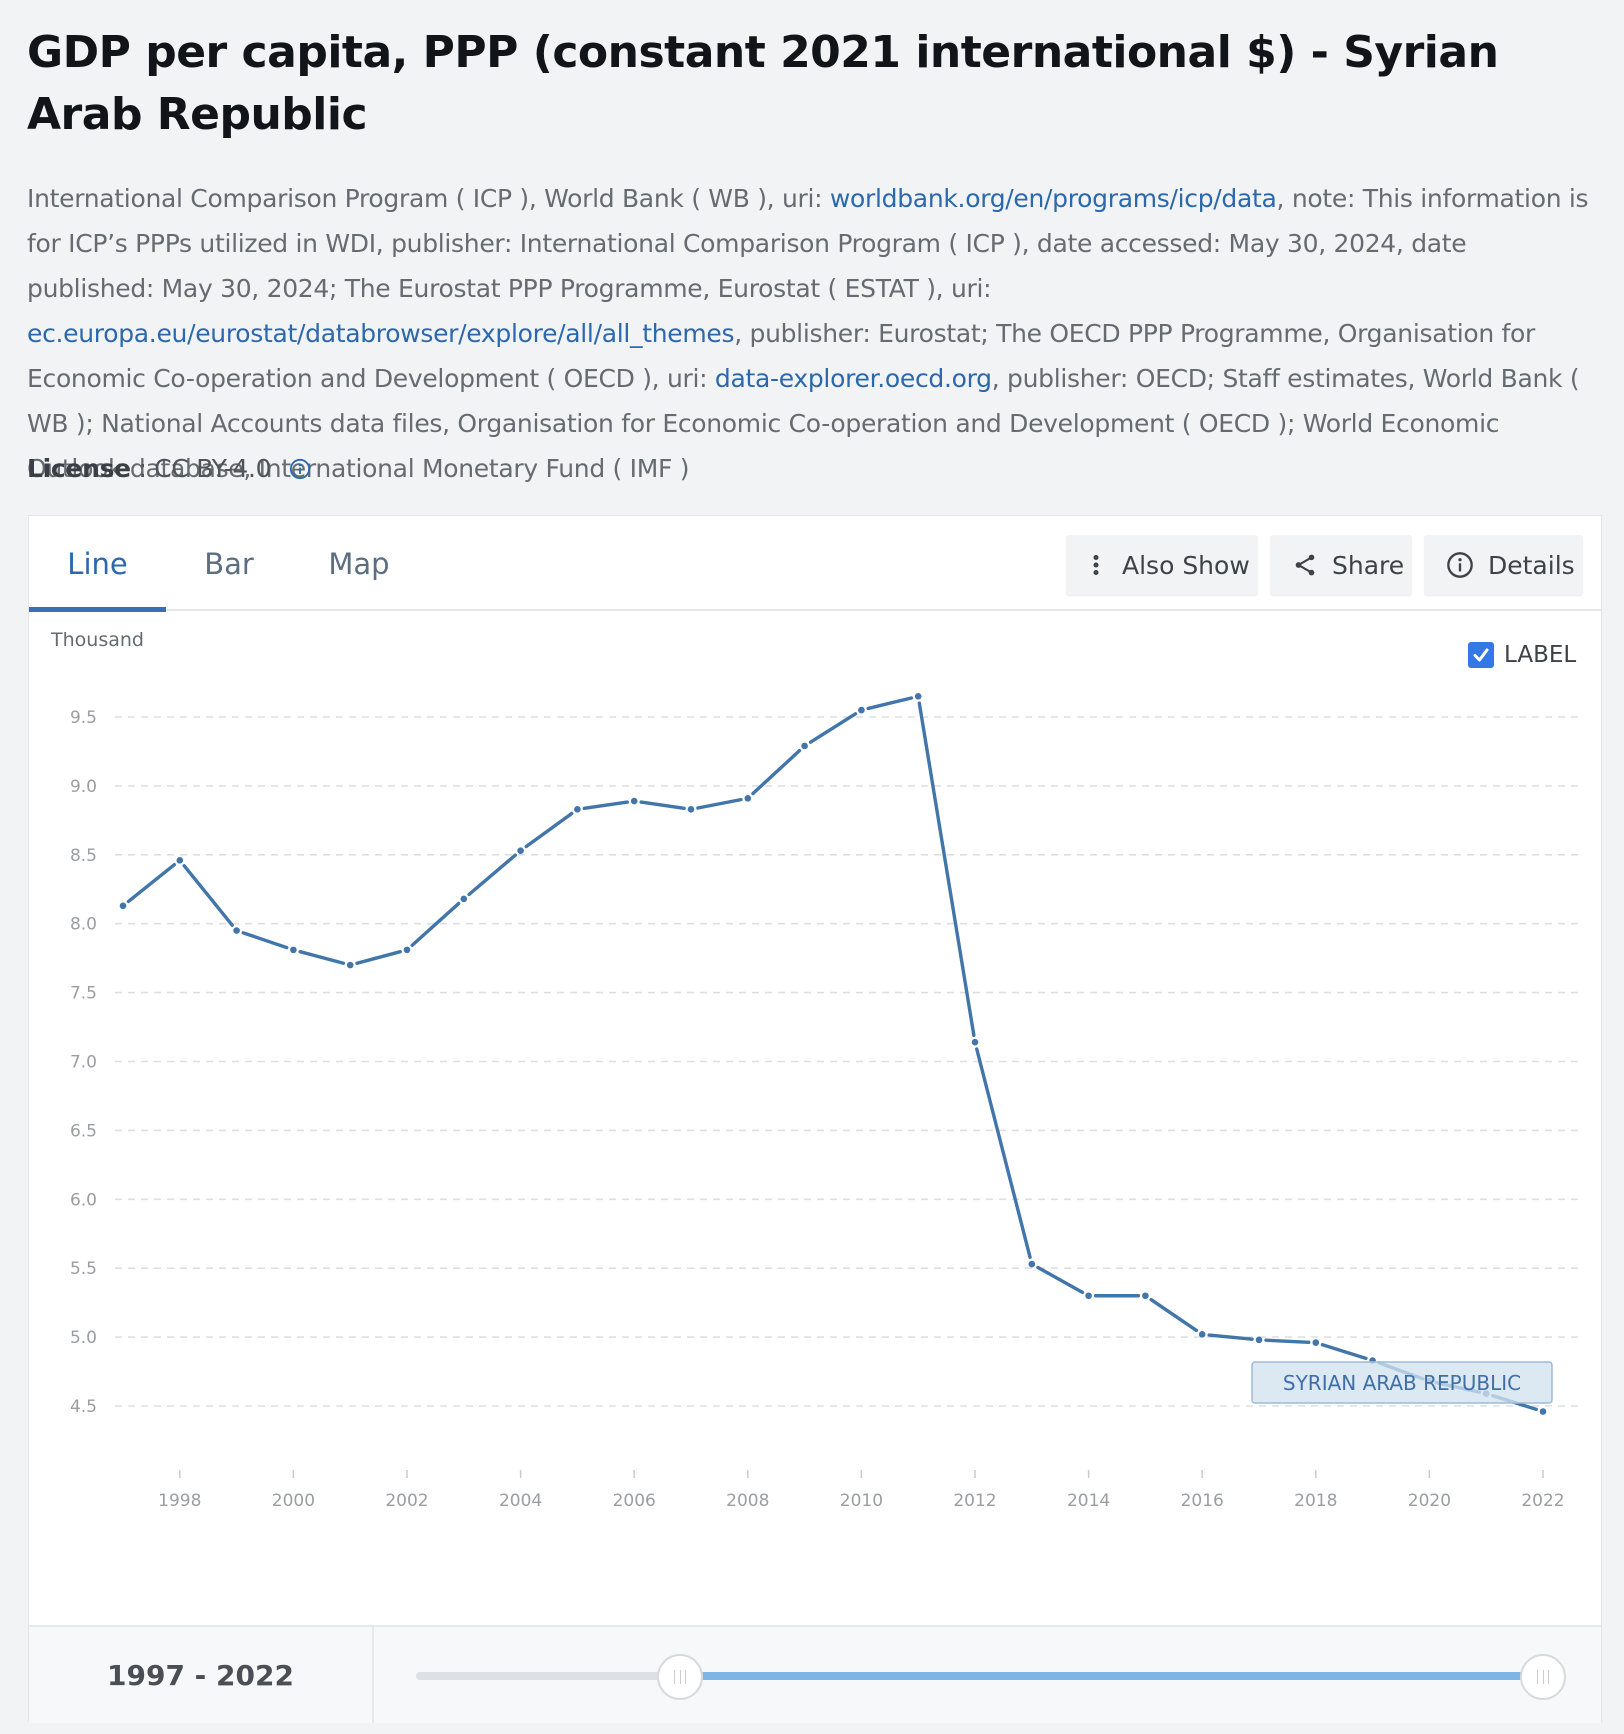  What do you see at coordinates (1053, 198) in the screenshot?
I see `source-link: worldbank.org/en/programs/icp/data` at bounding box center [1053, 198].